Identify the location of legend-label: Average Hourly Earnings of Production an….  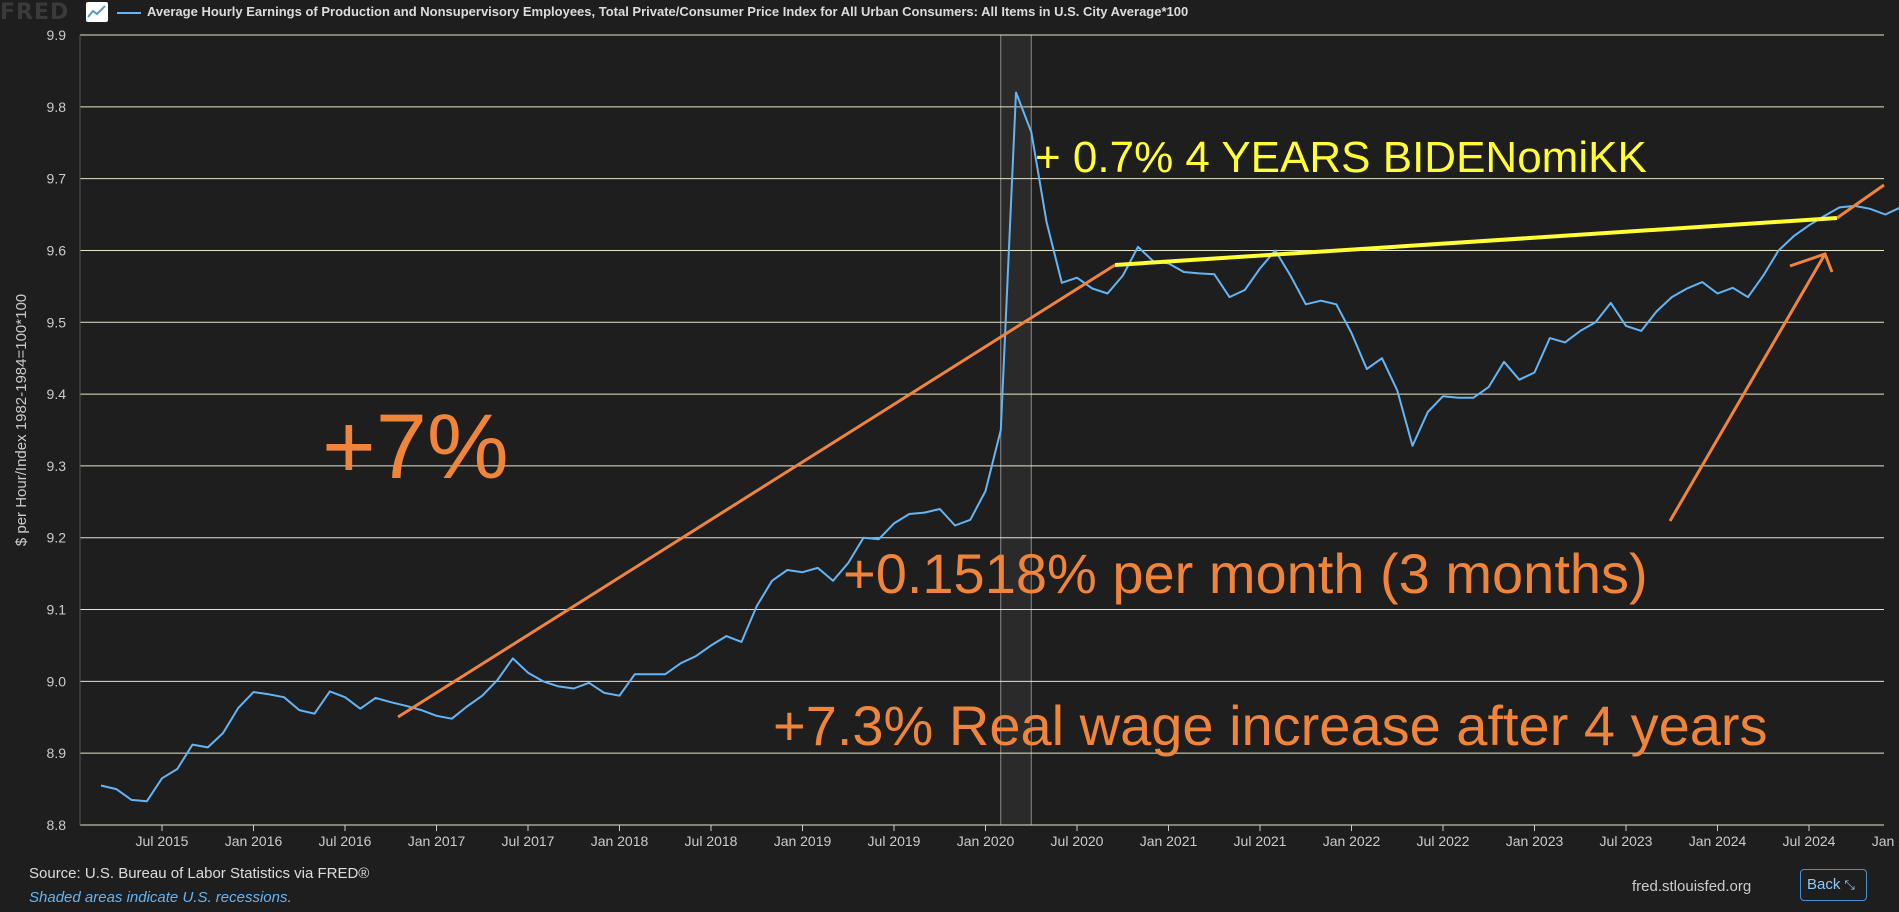
(668, 11).